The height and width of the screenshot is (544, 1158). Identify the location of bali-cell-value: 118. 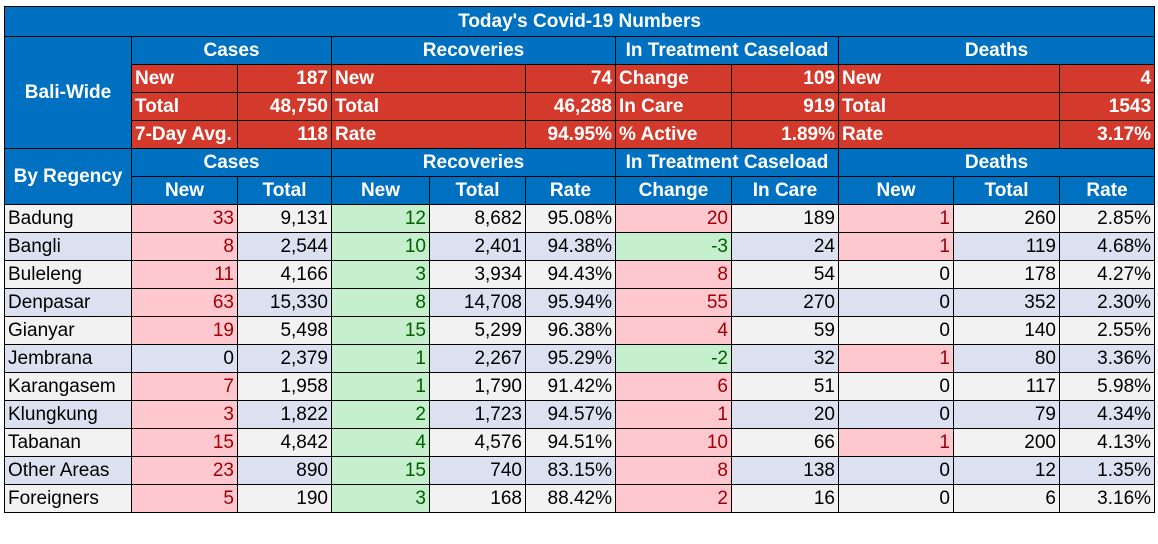
(284, 134).